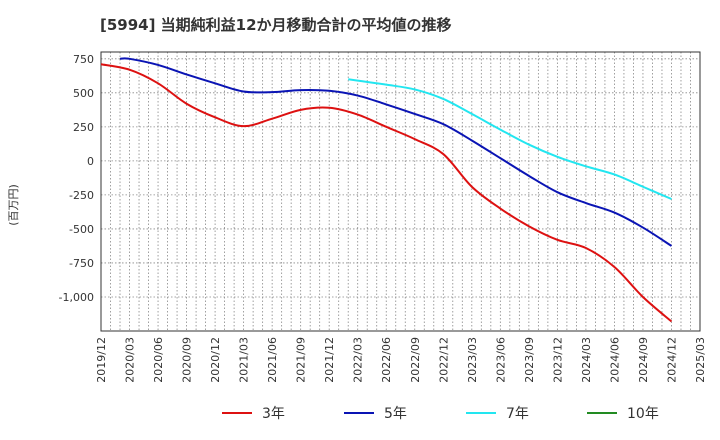 Image resolution: width=720 pixels, height=440 pixels. Describe the element at coordinates (517, 414) in the screenshot. I see `legend-label-2: 7年` at that location.